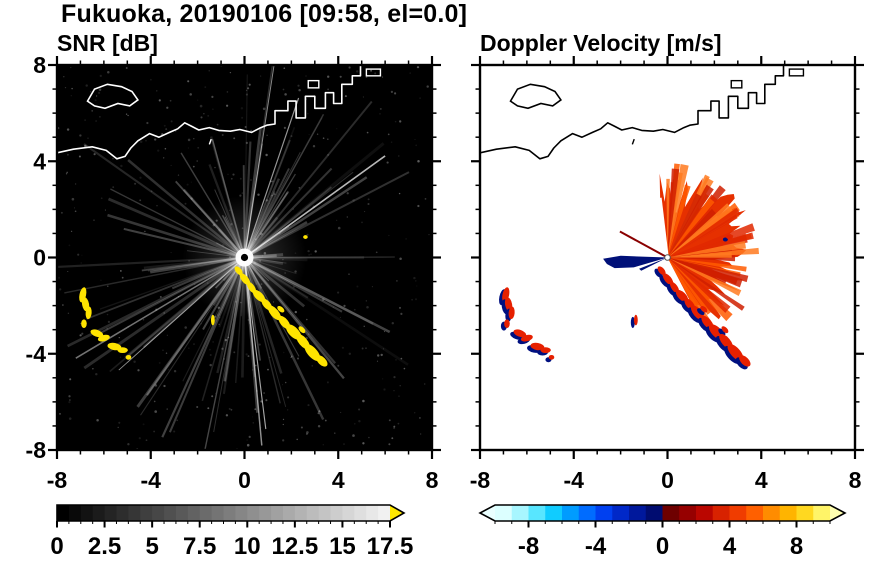 The image size is (870, 570). Describe the element at coordinates (625, 302) in the screenshot. I see `velocity-clutter-echoes` at that location.